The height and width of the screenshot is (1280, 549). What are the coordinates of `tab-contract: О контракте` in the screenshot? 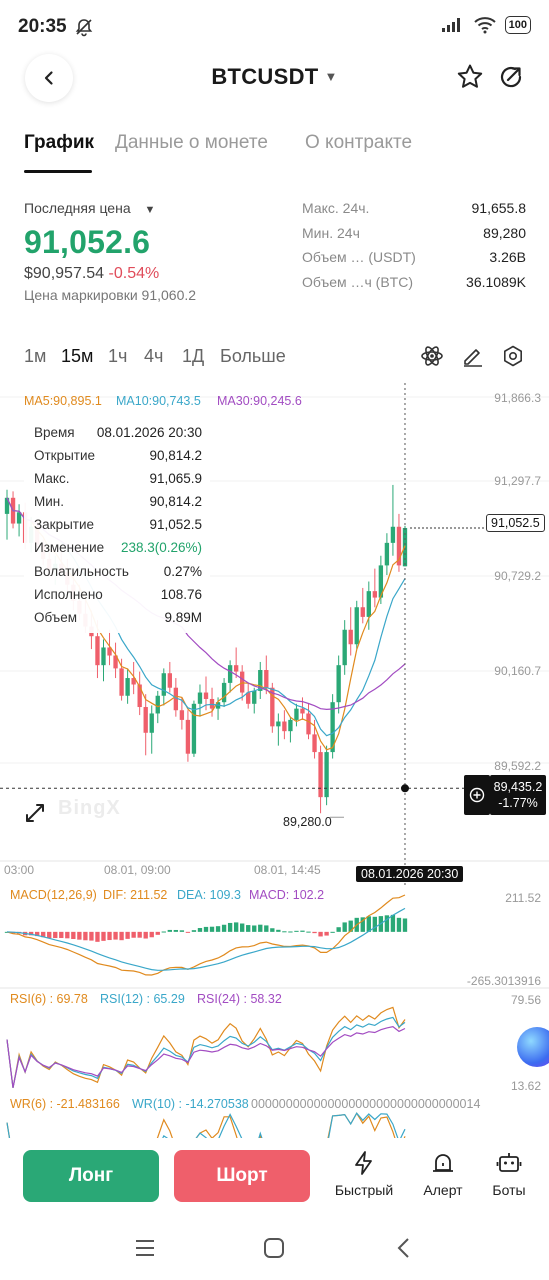 It's located at (359, 142).